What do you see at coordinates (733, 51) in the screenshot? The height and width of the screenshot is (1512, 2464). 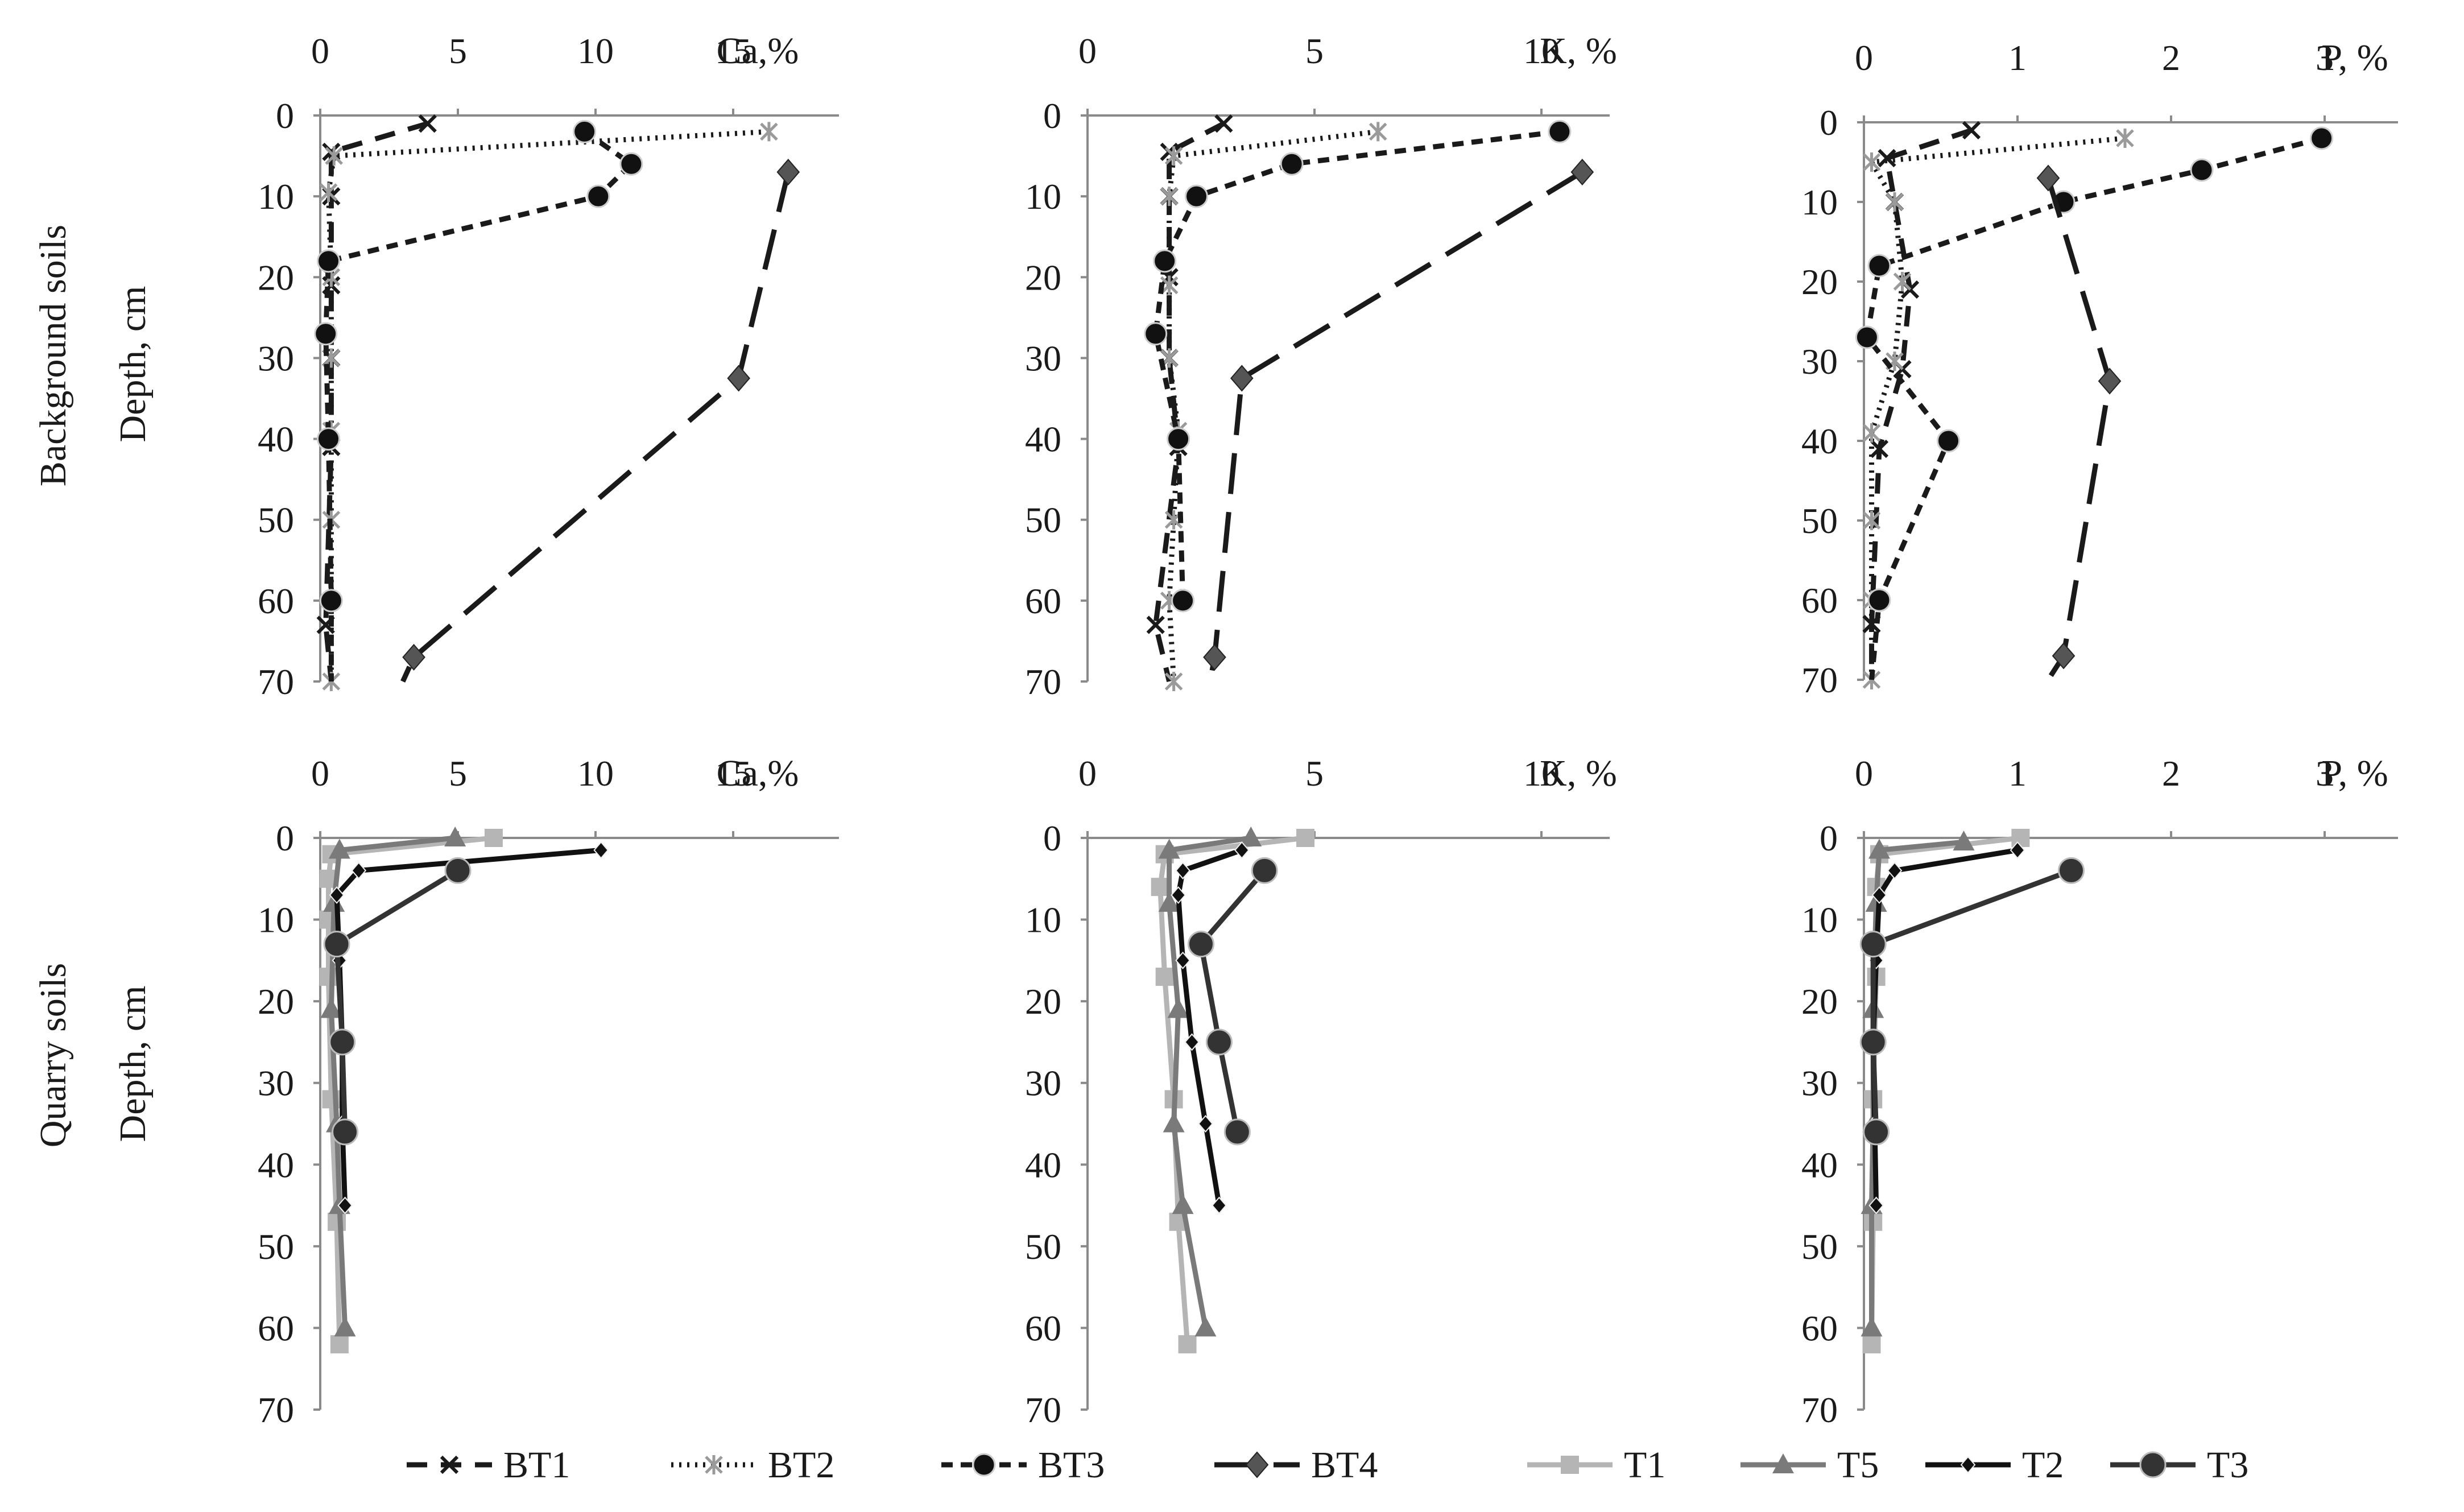 I see `x-tick-label: 15` at bounding box center [733, 51].